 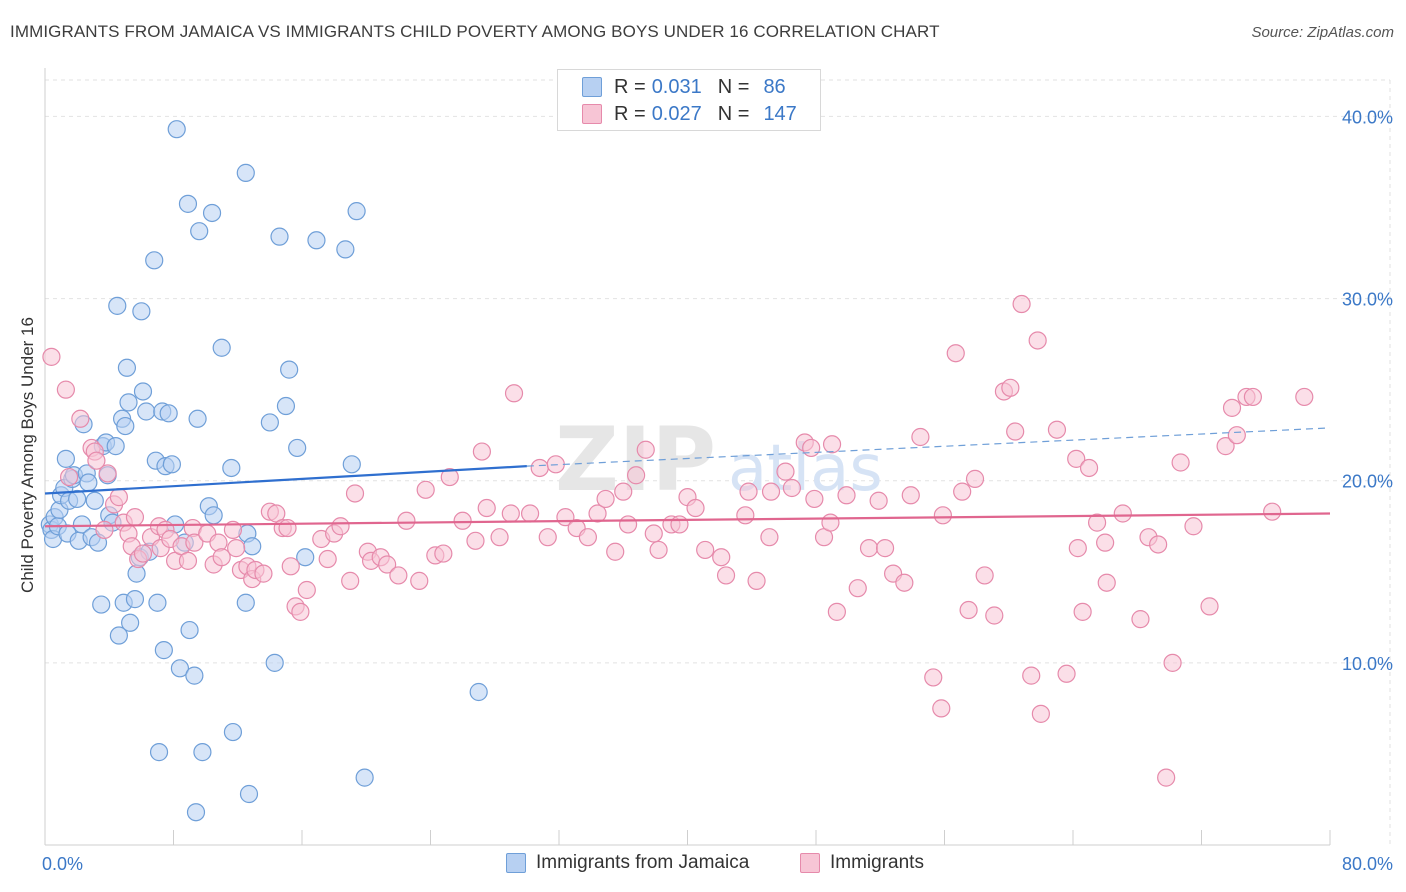 I want to click on y-tick-label: 40.0%, so click(x=1367, y=117).